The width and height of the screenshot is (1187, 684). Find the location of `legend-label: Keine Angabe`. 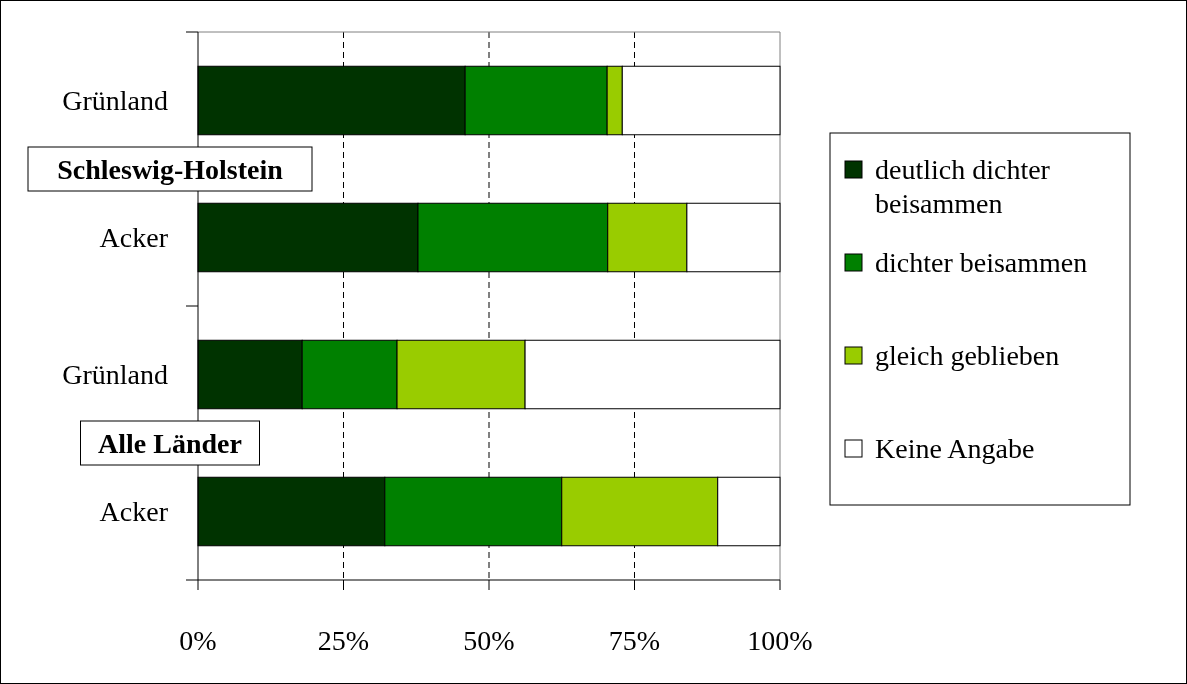

legend-label: Keine Angabe is located at coordinates (955, 448).